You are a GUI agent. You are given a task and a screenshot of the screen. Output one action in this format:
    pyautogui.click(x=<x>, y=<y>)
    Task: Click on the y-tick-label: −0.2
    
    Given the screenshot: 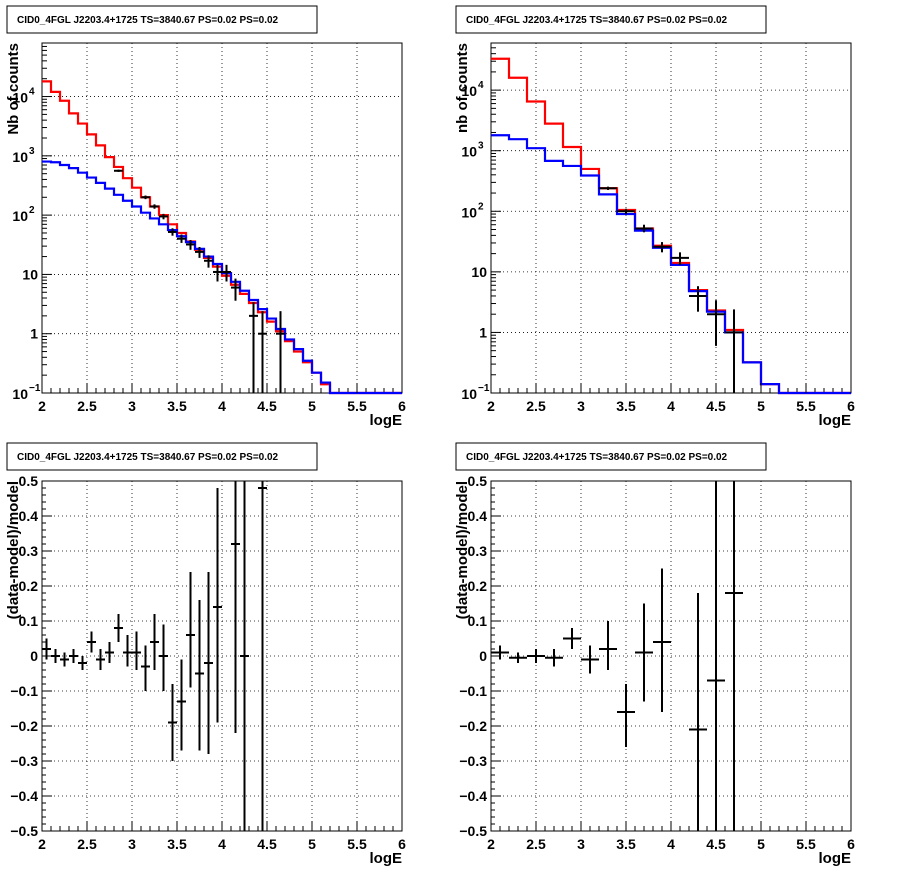 What is the action you would take?
    pyautogui.click(x=24, y=726)
    